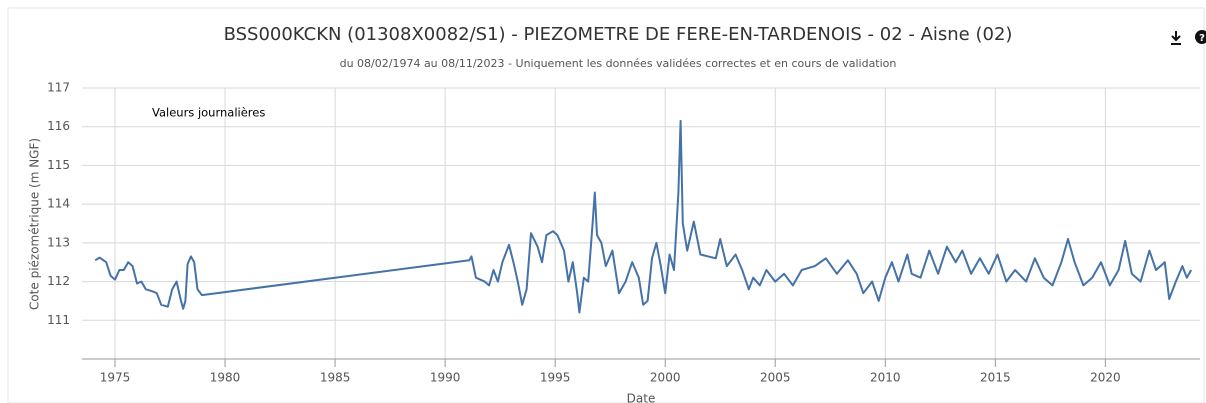 The width and height of the screenshot is (1206, 403). Describe the element at coordinates (58, 281) in the screenshot. I see `y-tick-label: 112` at that location.